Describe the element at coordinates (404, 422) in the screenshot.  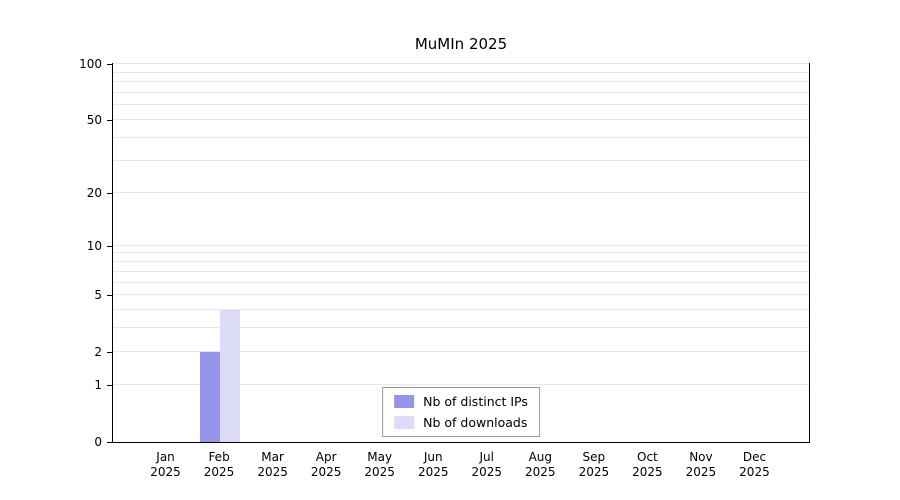
I see `legend-swatch-downloads` at that location.